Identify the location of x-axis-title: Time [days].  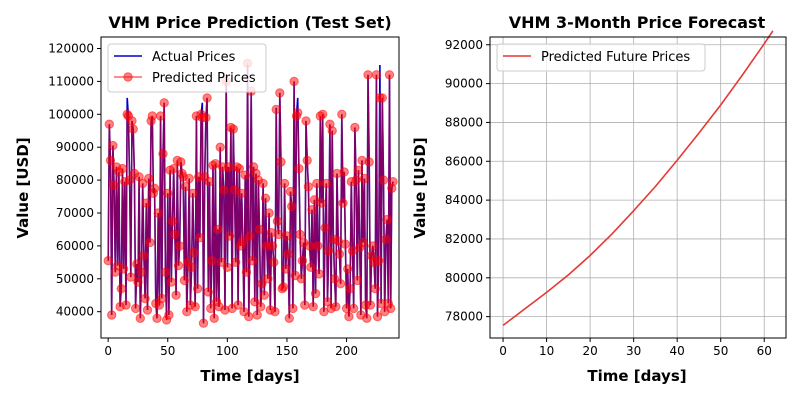
(249, 376).